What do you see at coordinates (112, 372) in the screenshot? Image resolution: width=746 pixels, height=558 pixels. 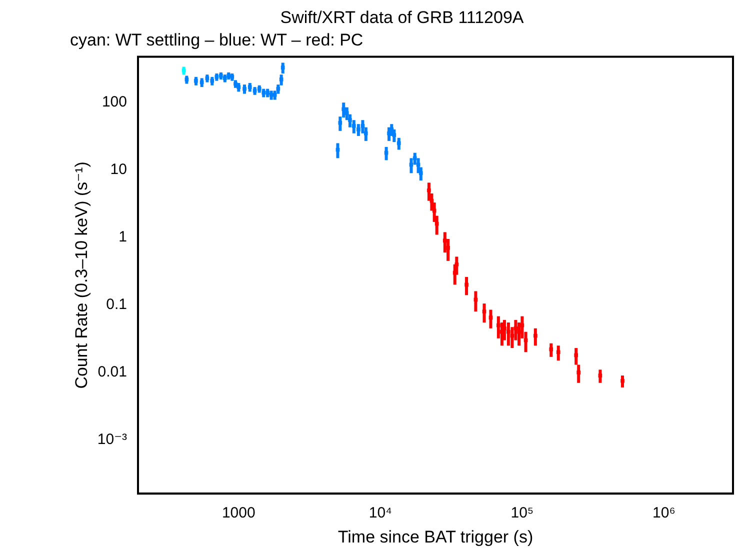 I see `y-tick-label: 0.01` at bounding box center [112, 372].